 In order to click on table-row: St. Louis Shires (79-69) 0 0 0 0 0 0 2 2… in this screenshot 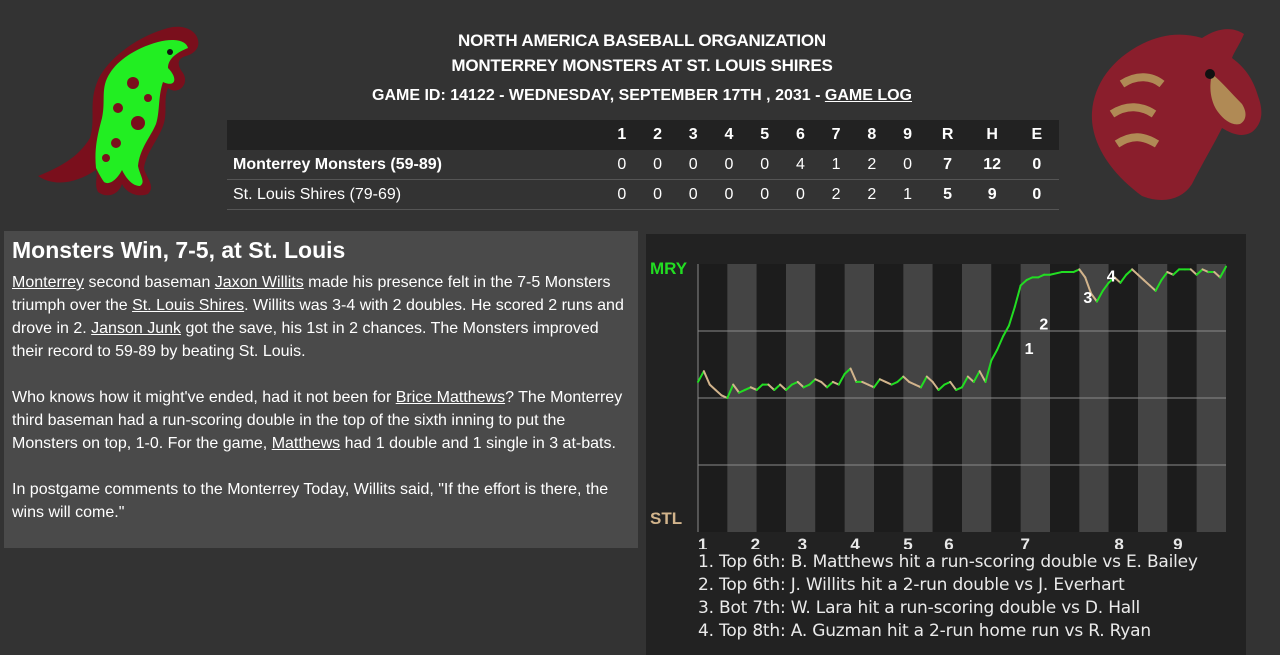, I will do `click(643, 194)`.